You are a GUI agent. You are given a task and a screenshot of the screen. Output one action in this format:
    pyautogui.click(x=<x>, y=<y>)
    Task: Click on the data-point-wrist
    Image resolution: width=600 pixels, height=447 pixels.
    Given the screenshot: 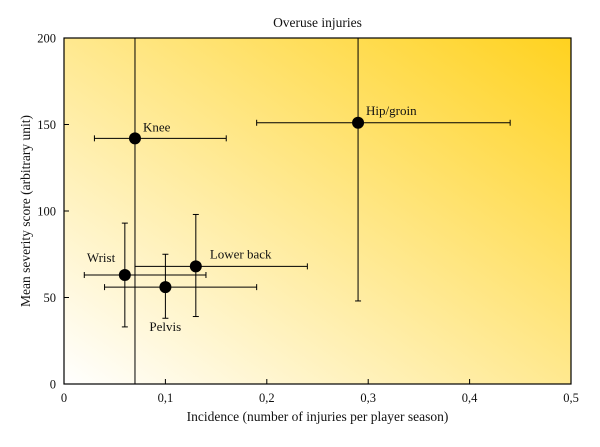 What is the action you would take?
    pyautogui.click(x=124, y=275)
    